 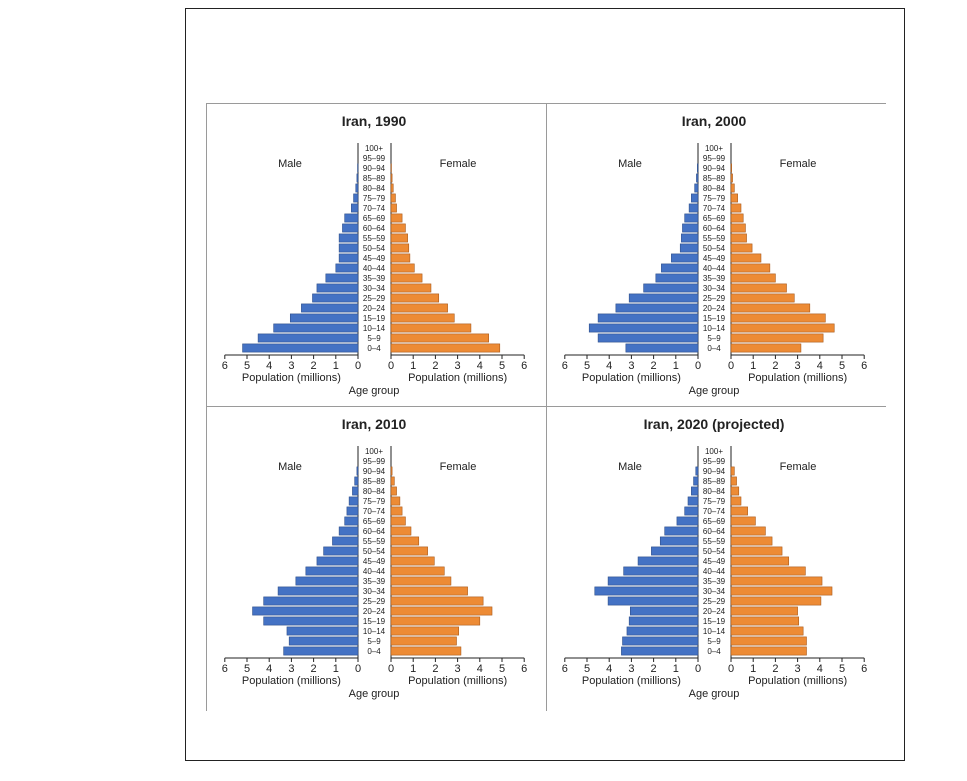 What do you see at coordinates (714, 481) in the screenshot?
I see `age-group-label: 85–89` at bounding box center [714, 481].